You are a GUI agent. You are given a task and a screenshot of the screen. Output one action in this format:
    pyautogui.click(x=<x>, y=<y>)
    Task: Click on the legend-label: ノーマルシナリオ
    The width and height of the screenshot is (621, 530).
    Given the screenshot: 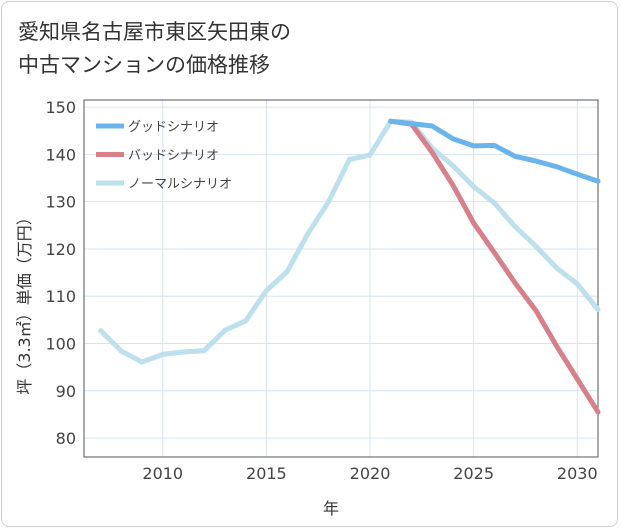 What is the action you would take?
    pyautogui.click(x=180, y=184)
    